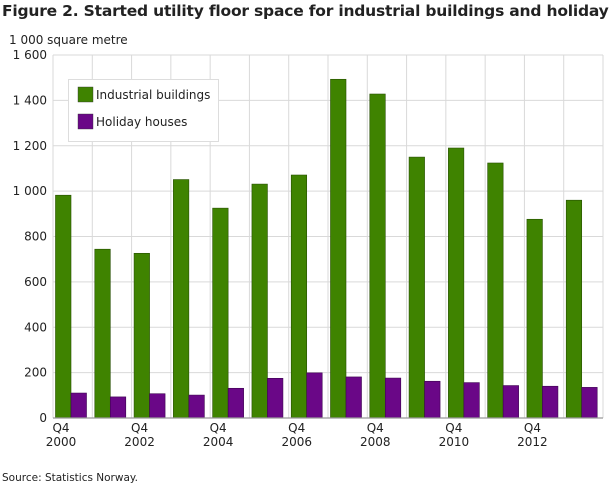  What do you see at coordinates (61, 442) in the screenshot?
I see `x-tick-label: 2000` at bounding box center [61, 442].